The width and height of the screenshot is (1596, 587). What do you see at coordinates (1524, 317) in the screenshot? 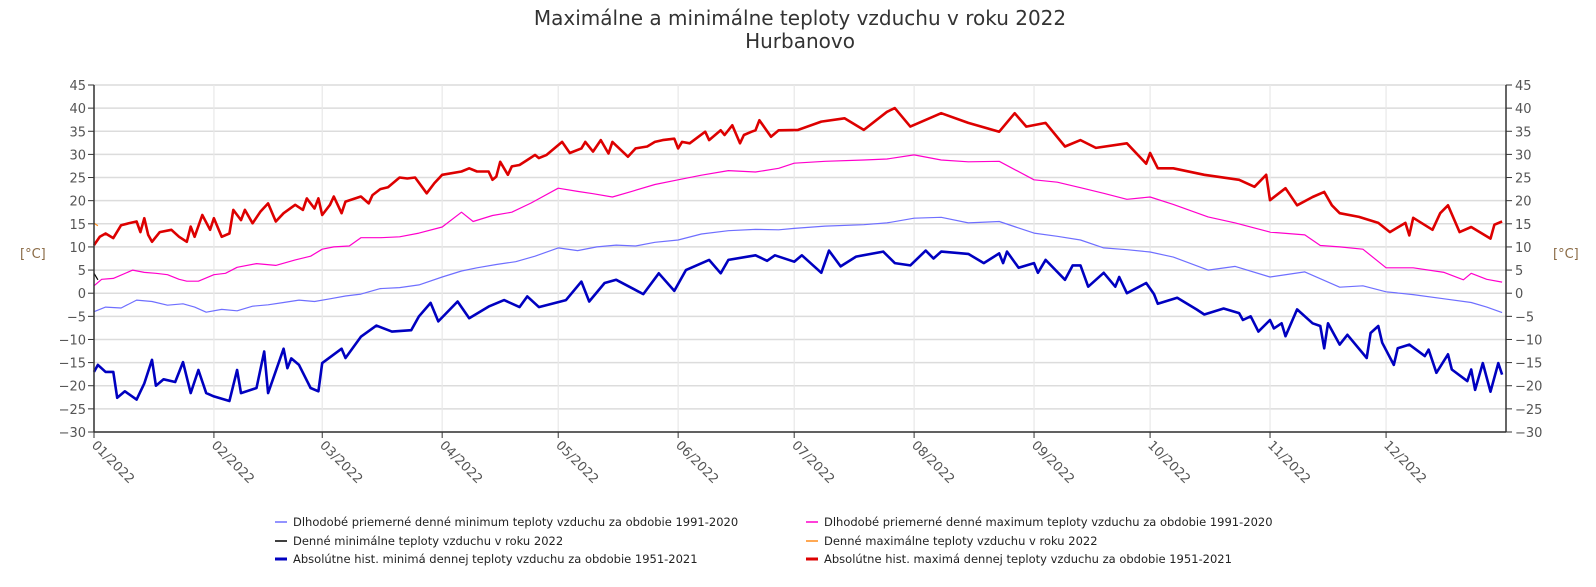
I see `y-tick-label-right: −5` at bounding box center [1524, 317].